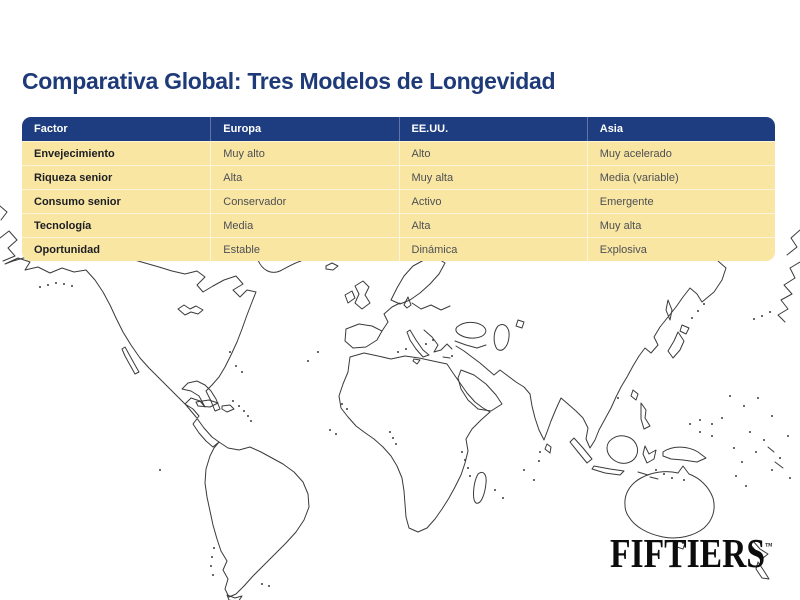  I want to click on cell-asia: Media (variable), so click(680, 177).